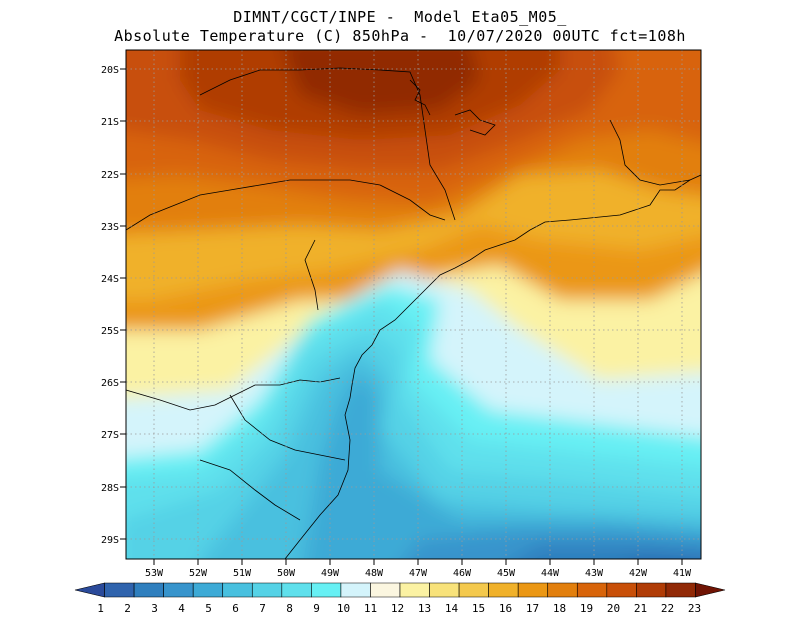 This screenshot has height=618, width=800. I want to click on colorbar-label: 14, so click(452, 608).